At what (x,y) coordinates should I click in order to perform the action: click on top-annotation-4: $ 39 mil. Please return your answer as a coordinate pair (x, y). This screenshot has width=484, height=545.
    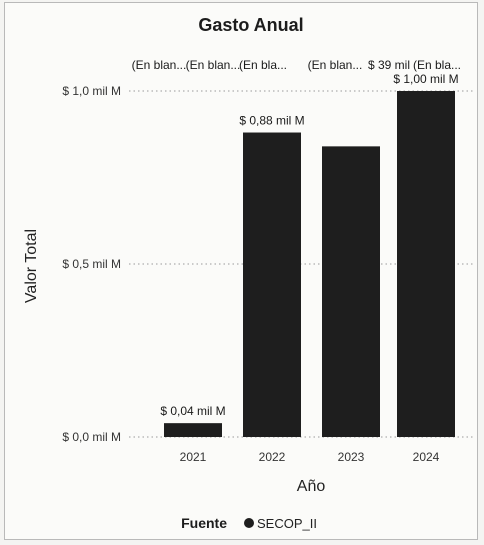
    Looking at the image, I should click on (389, 65).